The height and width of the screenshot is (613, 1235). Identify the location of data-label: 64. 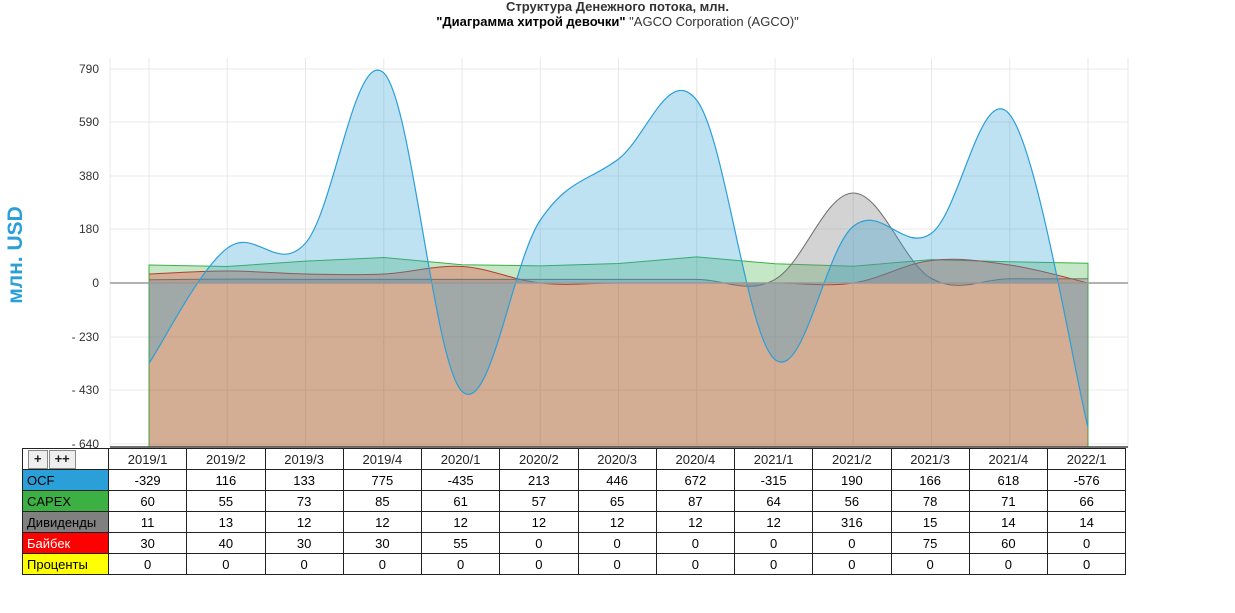
(773, 501).